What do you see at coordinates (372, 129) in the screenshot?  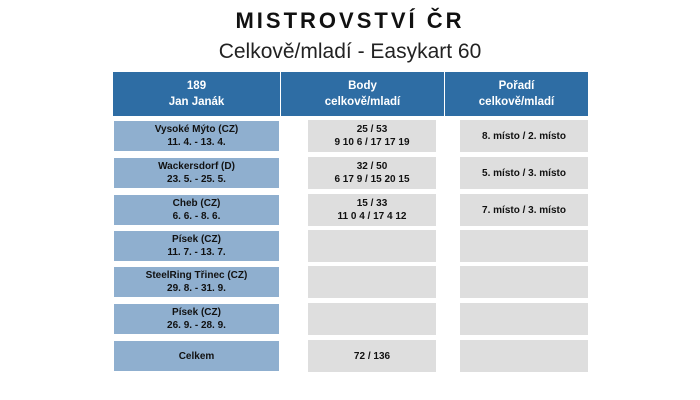 I see `points-total: 25 / 53` at bounding box center [372, 129].